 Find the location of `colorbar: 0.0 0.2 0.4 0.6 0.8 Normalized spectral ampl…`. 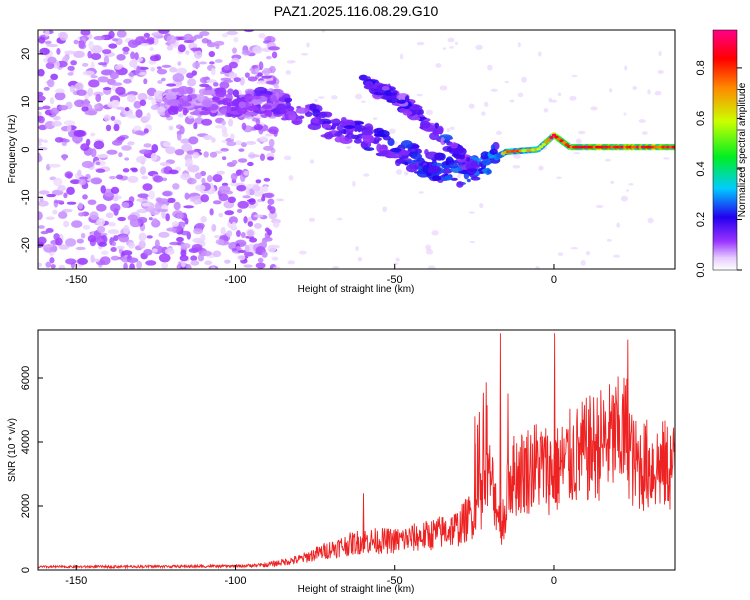

colorbar: 0.0 0.2 0.4 0.6 0.8 Normalized spectral ampl… is located at coordinates (721, 153).